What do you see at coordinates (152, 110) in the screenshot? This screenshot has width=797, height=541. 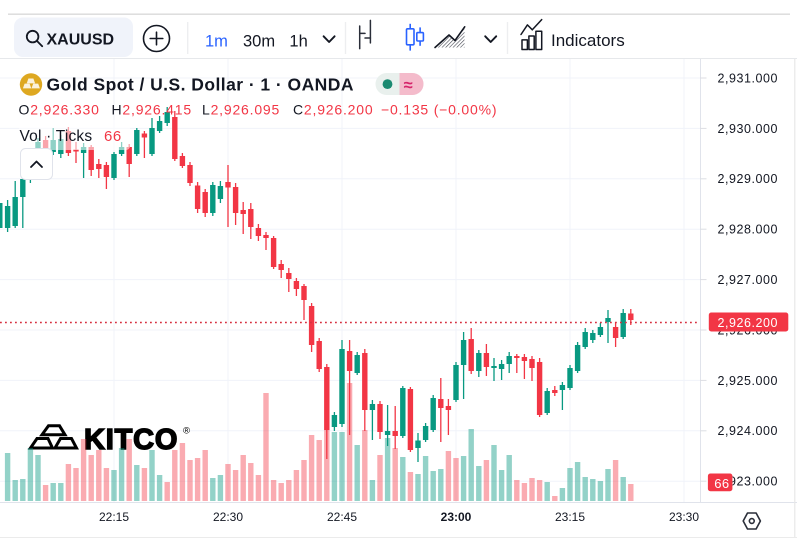 I see `svg-text: H2,926.415` at bounding box center [152, 110].